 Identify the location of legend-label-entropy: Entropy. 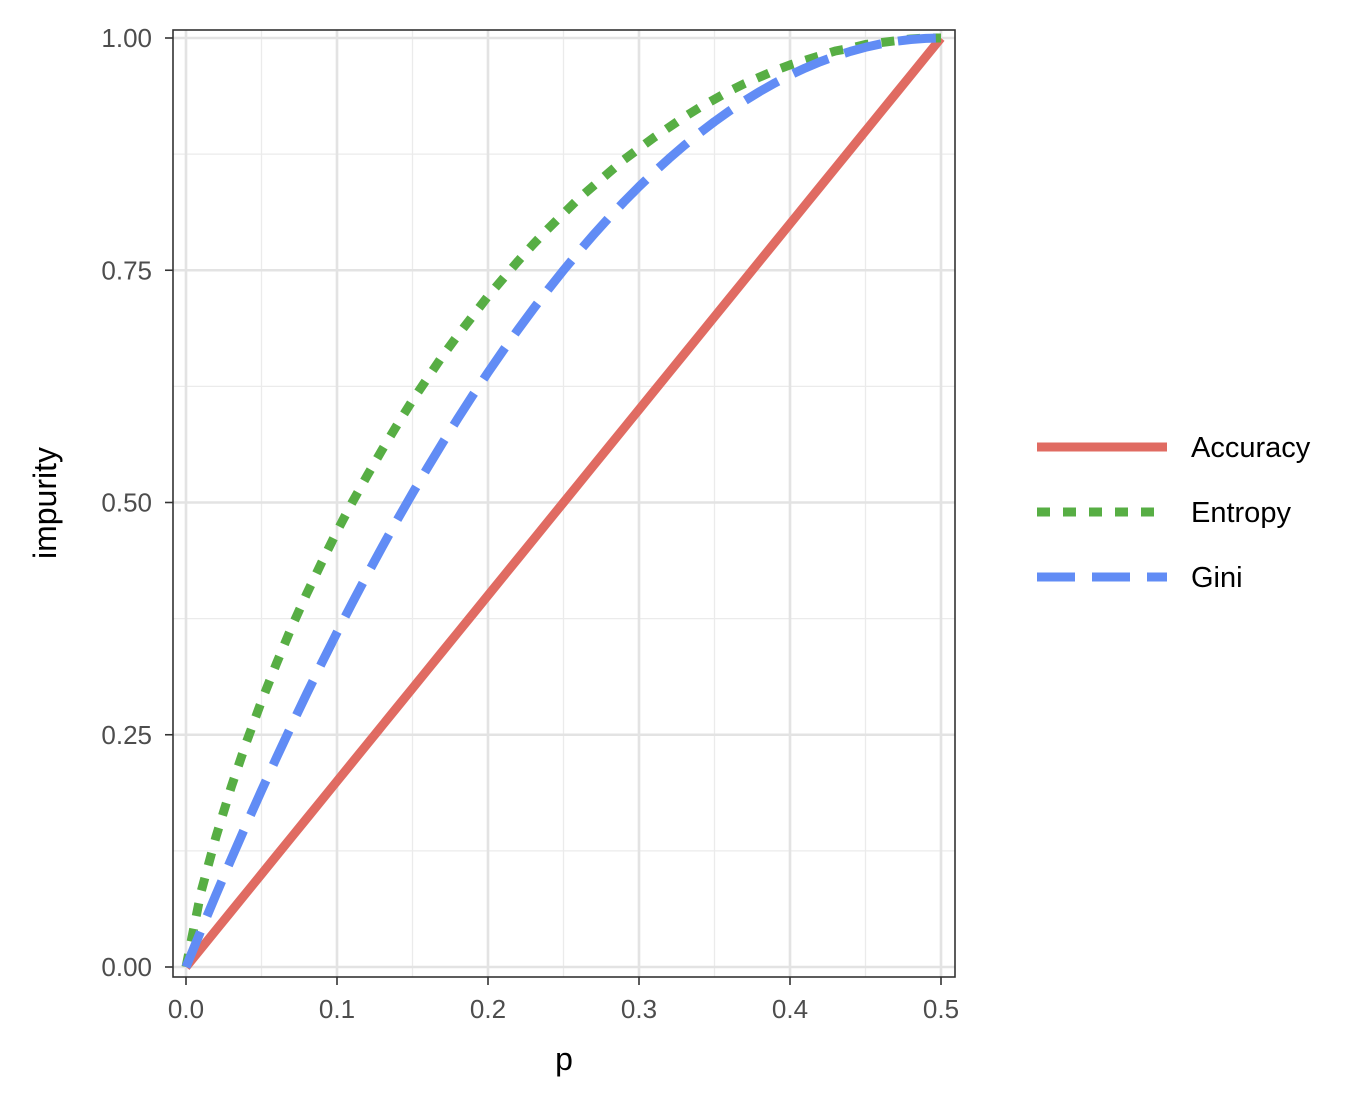
(1241, 513).